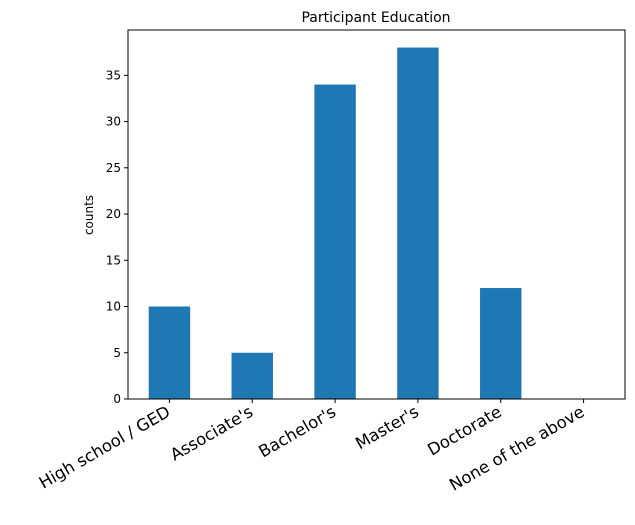 The height and width of the screenshot is (525, 635). What do you see at coordinates (387, 427) in the screenshot?
I see `x-tick-label: Master's` at bounding box center [387, 427].